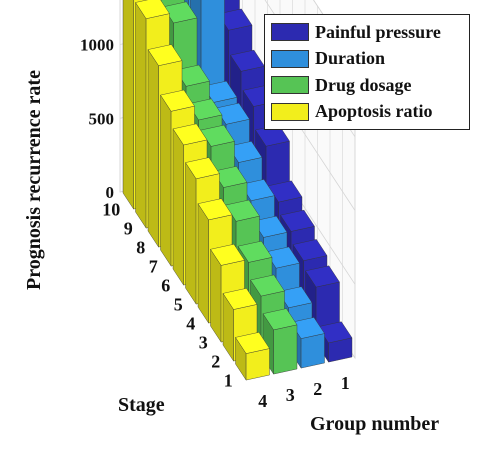  Describe the element at coordinates (153, 267) in the screenshot. I see `stage-tick-label: 7` at that location.